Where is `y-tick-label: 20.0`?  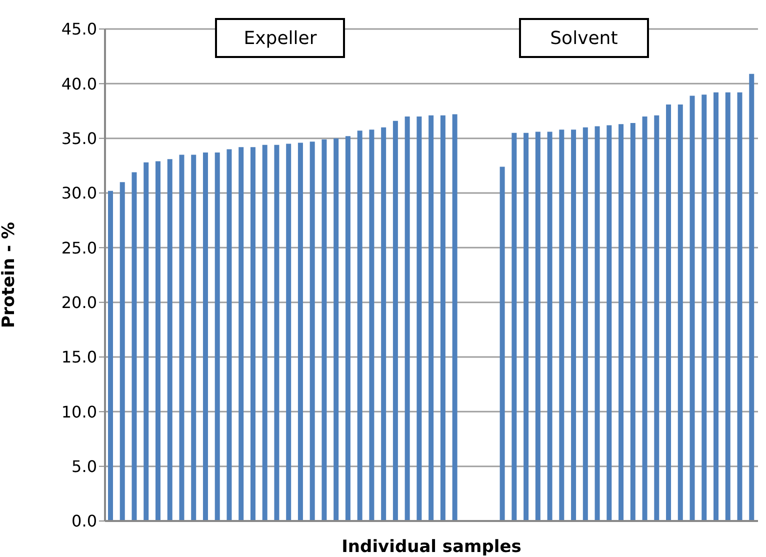 y-tick-label: 20.0 is located at coordinates (79, 302).